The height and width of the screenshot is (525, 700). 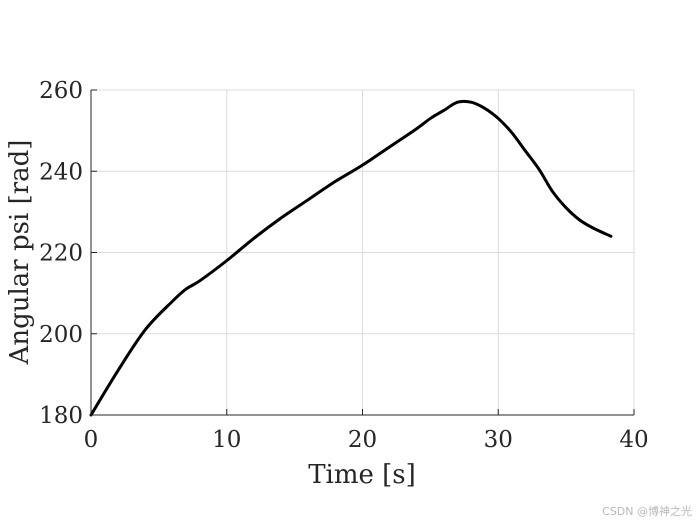 I want to click on y-tick-label-1: 200, so click(x=61, y=335).